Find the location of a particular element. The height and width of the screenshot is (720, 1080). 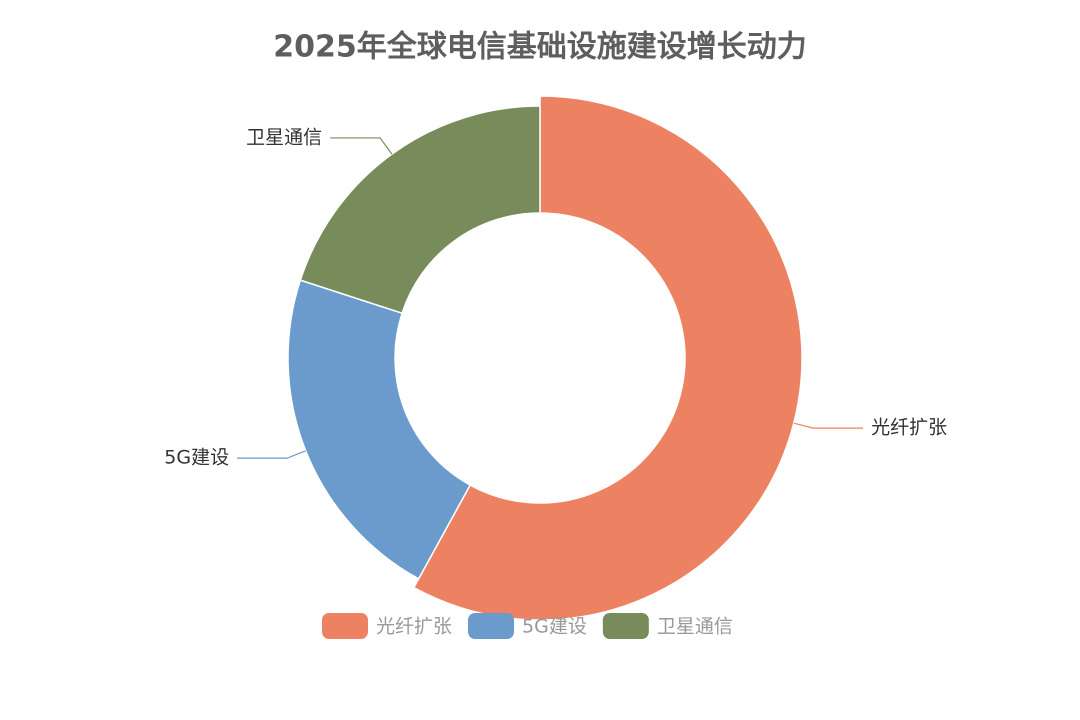

chart-title: 2025年全球电信基础设施建设增长动力 is located at coordinates (540, 47).